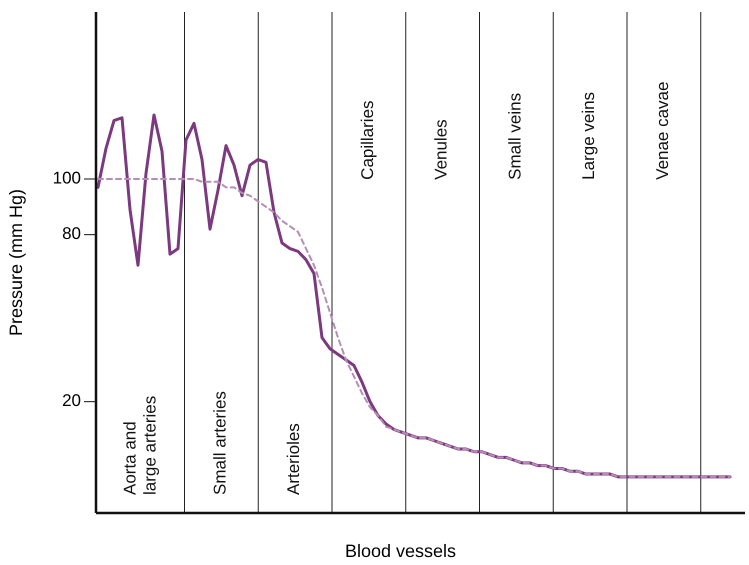 This screenshot has width=749, height=565. Describe the element at coordinates (16, 262) in the screenshot. I see `y-axis-title: Pressure (mm Hg)` at that location.